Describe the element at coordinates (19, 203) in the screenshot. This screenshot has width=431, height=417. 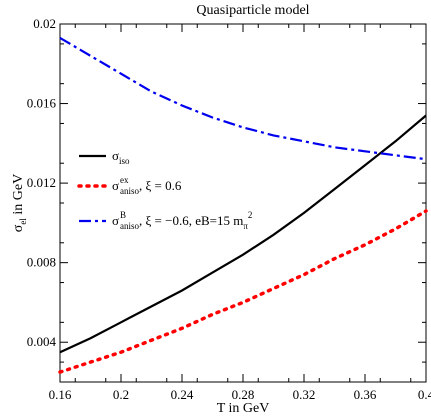
I see `y-axis-label: σel in GeV` at that location.